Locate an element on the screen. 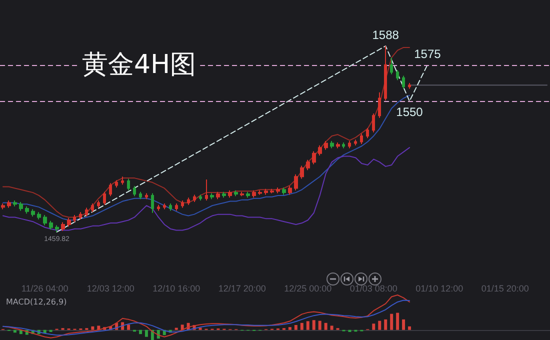  x-tick-label: 01/10 12:00 is located at coordinates (440, 289).